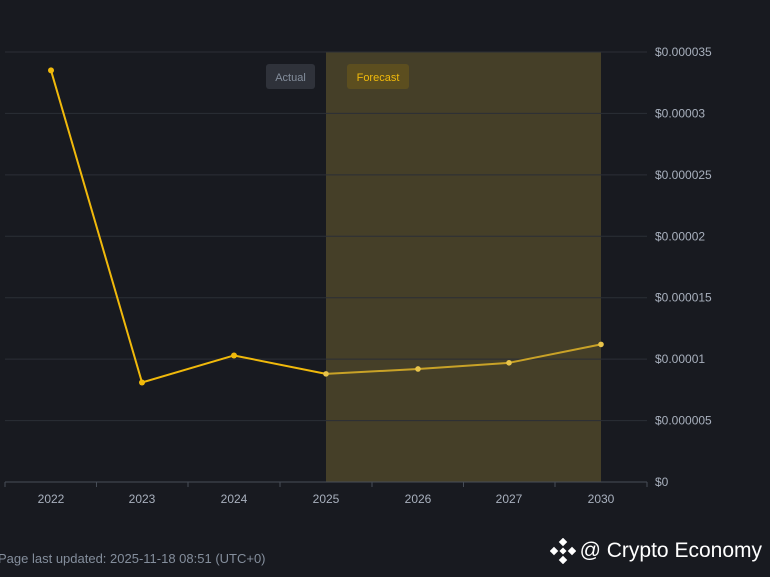  Describe the element at coordinates (463, 359) in the screenshot. I see `forecast-line` at that location.